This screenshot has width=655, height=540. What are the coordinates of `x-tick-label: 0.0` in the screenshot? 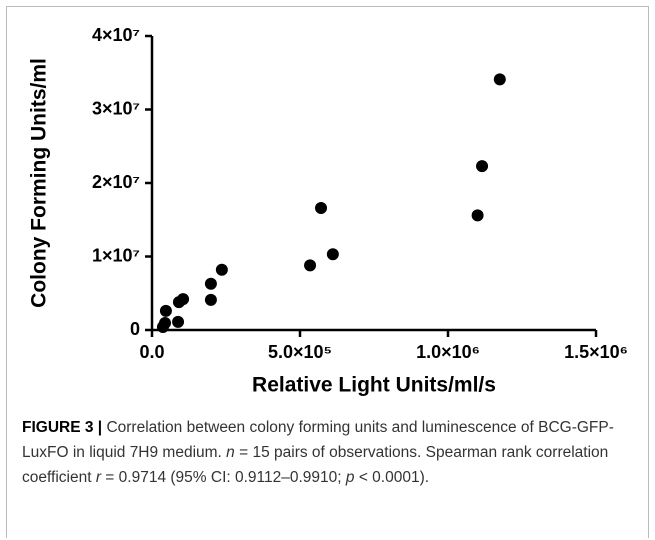 It's located at (151, 352).